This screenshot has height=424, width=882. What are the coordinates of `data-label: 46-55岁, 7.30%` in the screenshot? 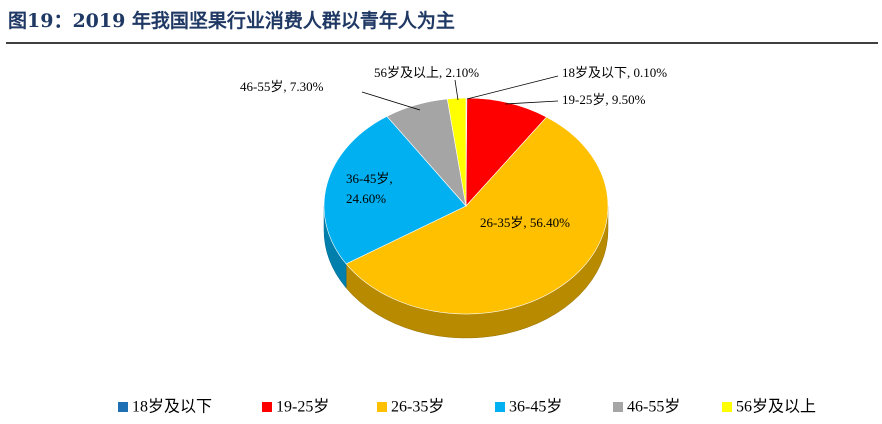 It's located at (282, 86).